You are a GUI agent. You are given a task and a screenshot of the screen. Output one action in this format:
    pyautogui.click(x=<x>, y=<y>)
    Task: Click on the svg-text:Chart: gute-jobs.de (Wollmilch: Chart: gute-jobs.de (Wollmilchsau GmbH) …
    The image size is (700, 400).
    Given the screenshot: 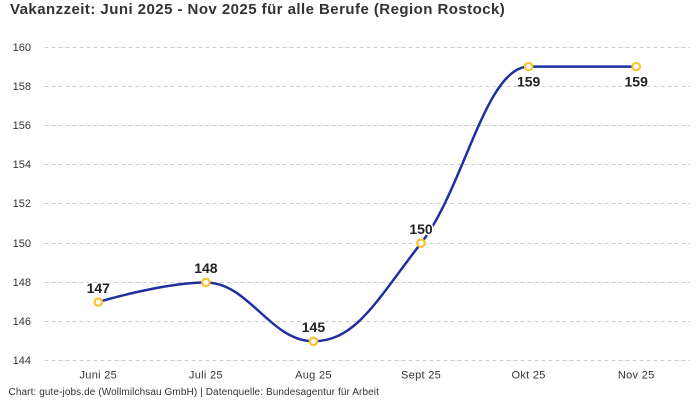 What is the action you would take?
    pyautogui.click(x=194, y=392)
    